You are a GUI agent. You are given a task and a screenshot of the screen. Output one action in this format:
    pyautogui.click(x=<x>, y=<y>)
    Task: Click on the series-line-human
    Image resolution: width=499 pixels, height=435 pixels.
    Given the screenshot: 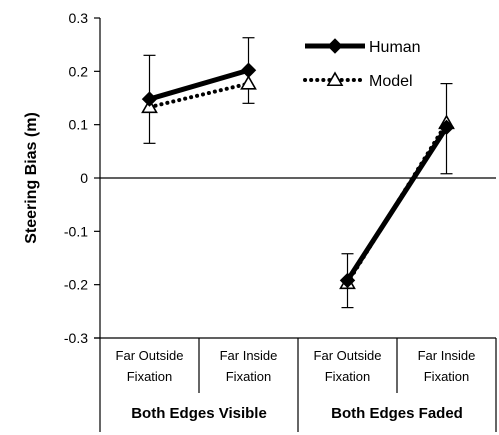 What is the action you would take?
    pyautogui.click(x=199, y=84)
    